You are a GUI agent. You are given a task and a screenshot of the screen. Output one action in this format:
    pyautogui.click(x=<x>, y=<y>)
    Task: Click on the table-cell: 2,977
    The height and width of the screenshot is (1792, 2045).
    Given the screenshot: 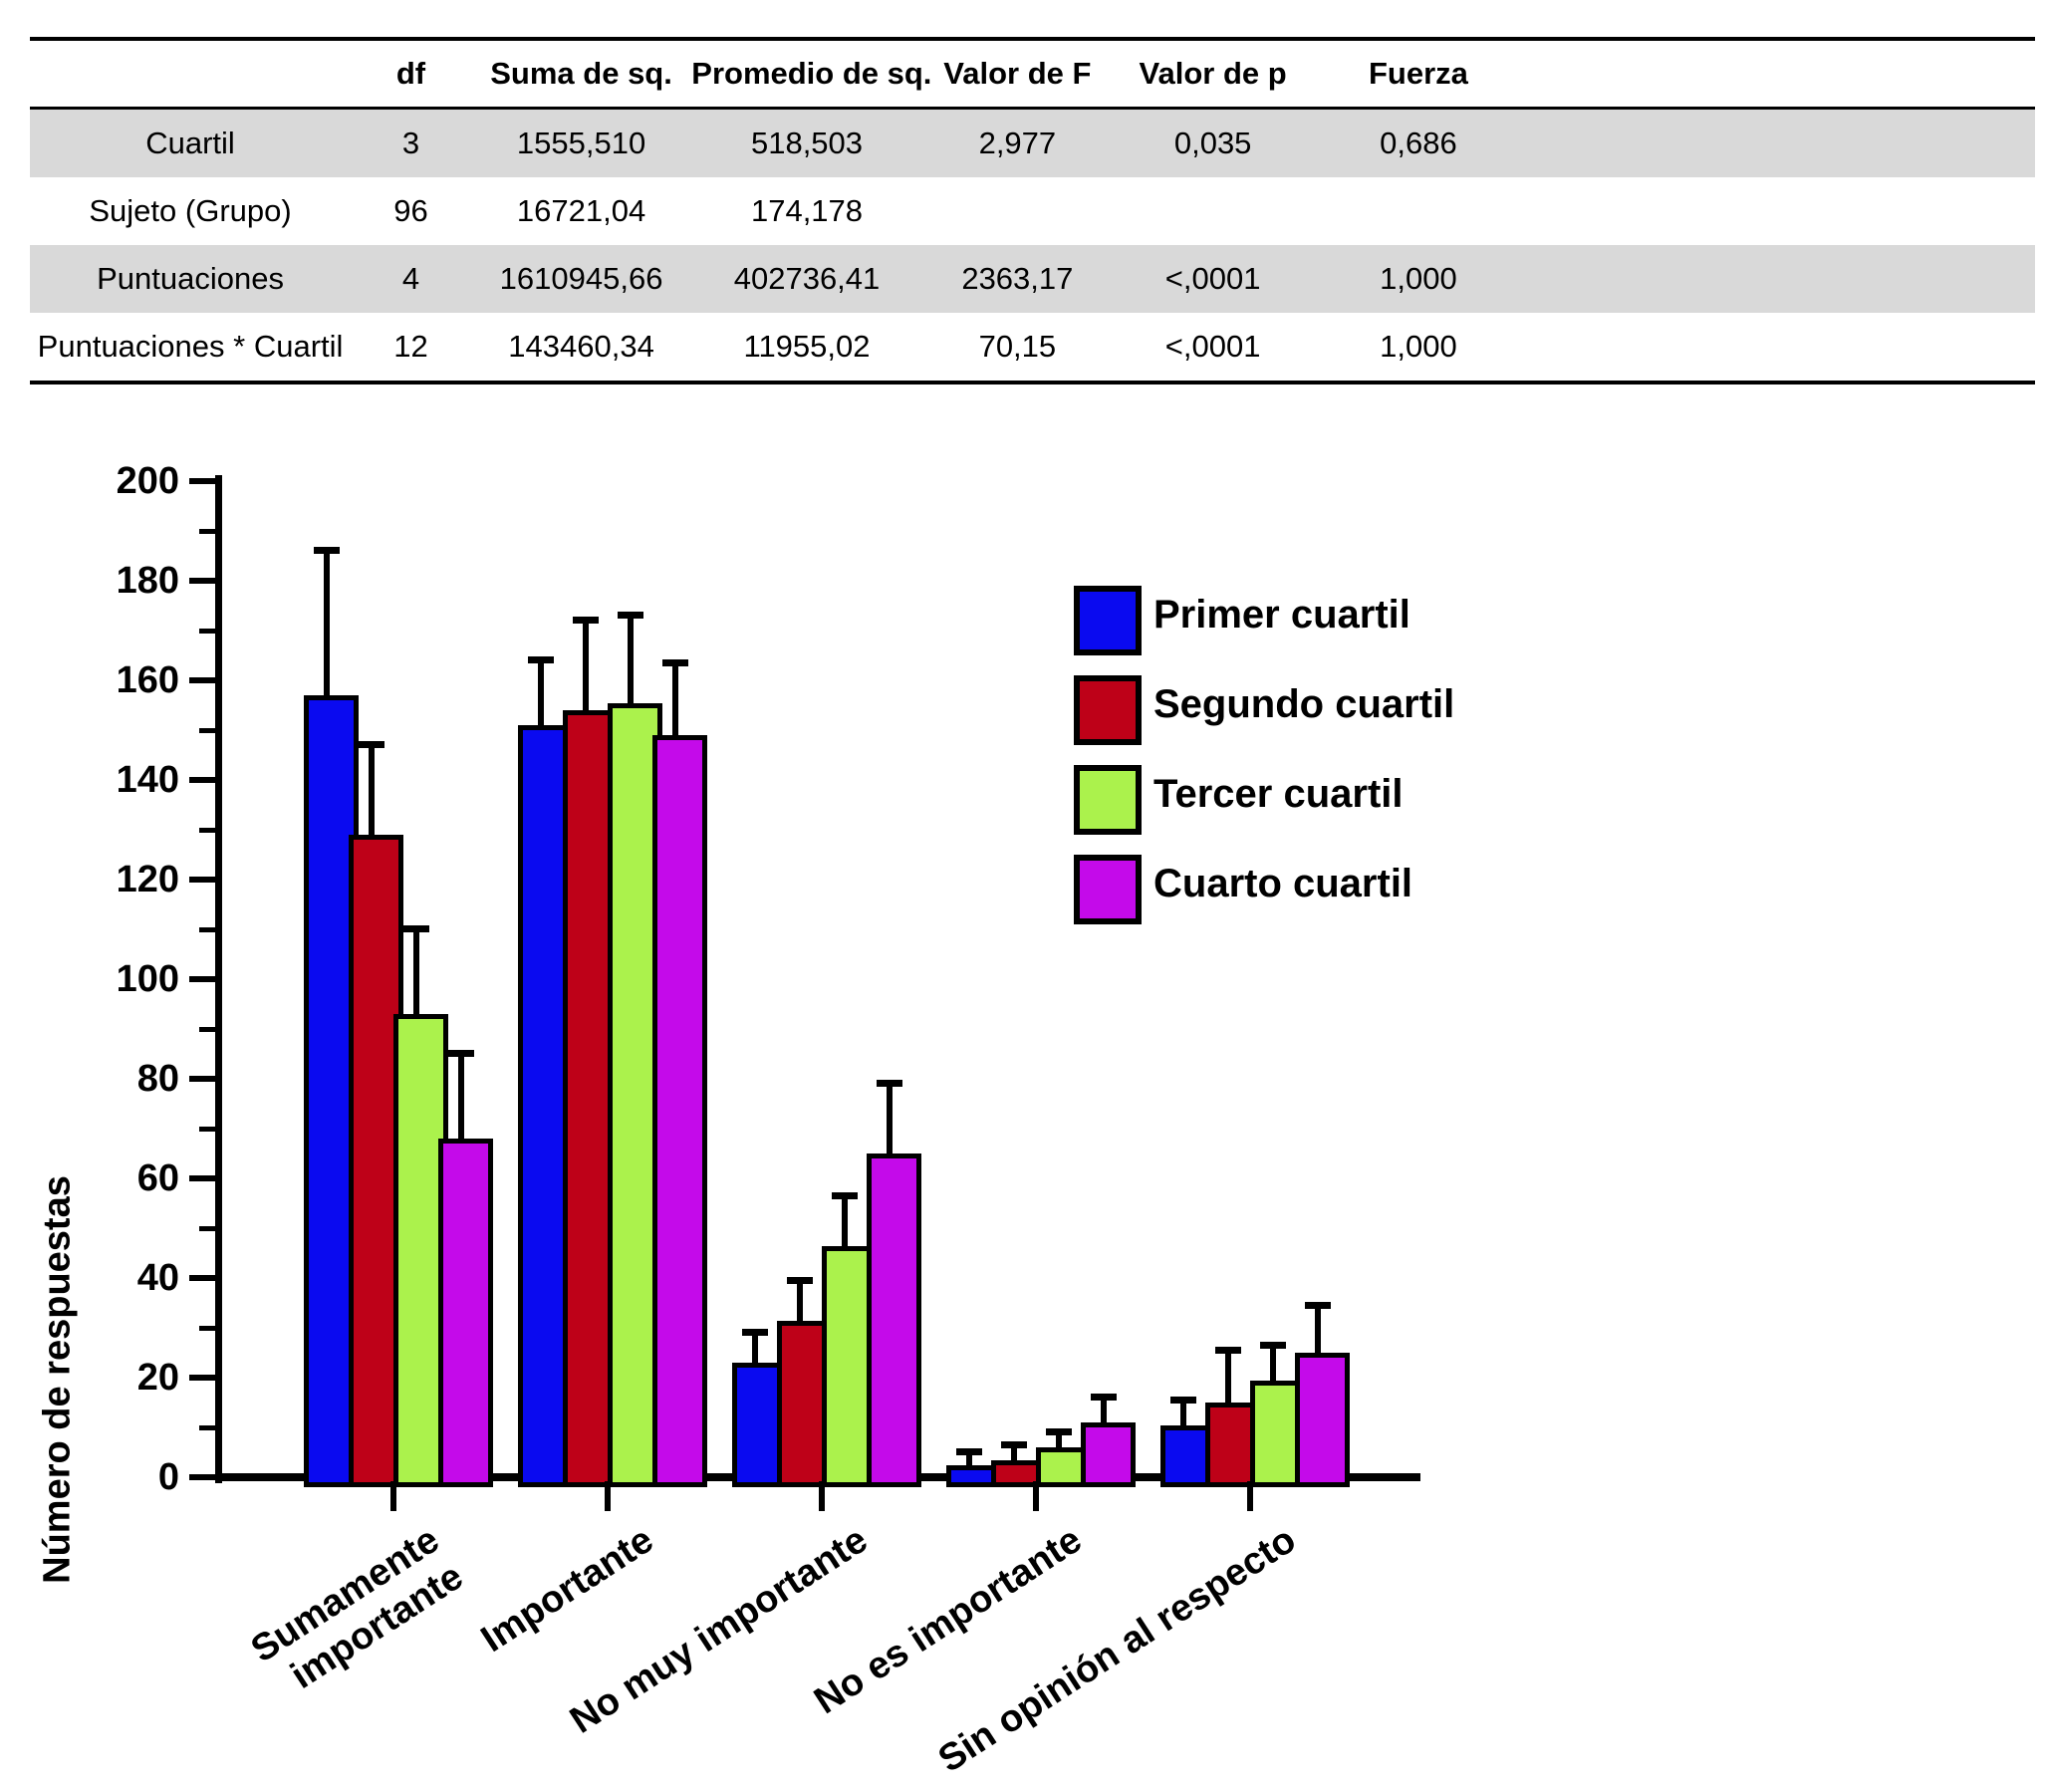 What is the action you would take?
    pyautogui.click(x=1017, y=142)
    